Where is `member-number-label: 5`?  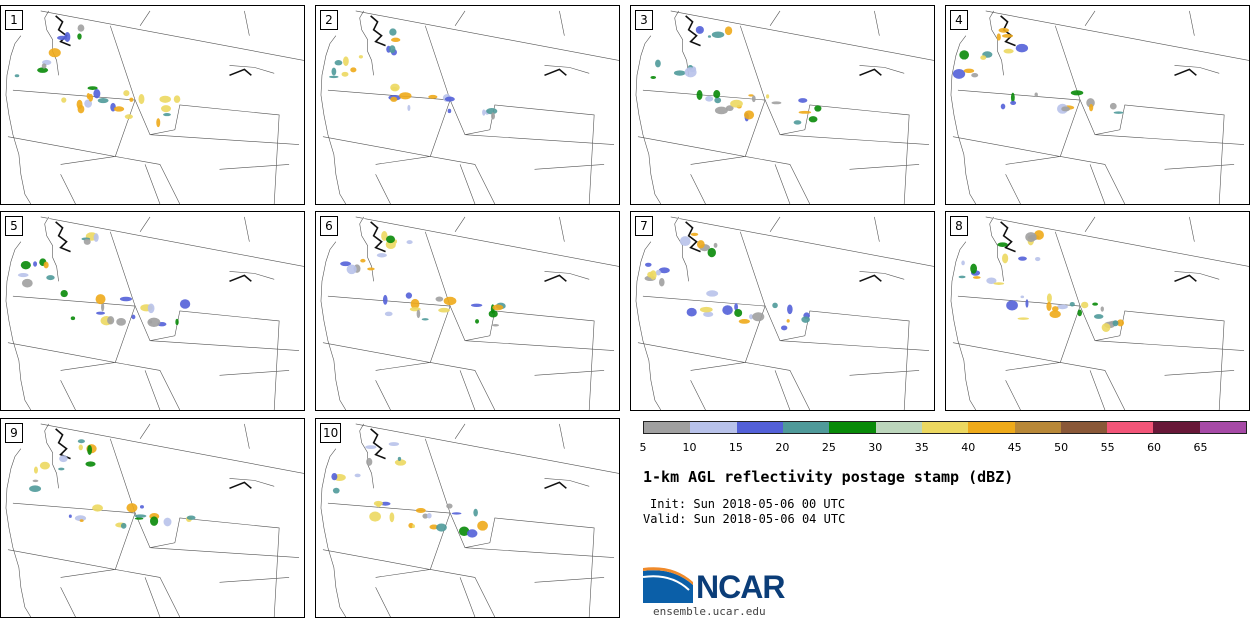
member-number-label: 5 is located at coordinates (14, 226).